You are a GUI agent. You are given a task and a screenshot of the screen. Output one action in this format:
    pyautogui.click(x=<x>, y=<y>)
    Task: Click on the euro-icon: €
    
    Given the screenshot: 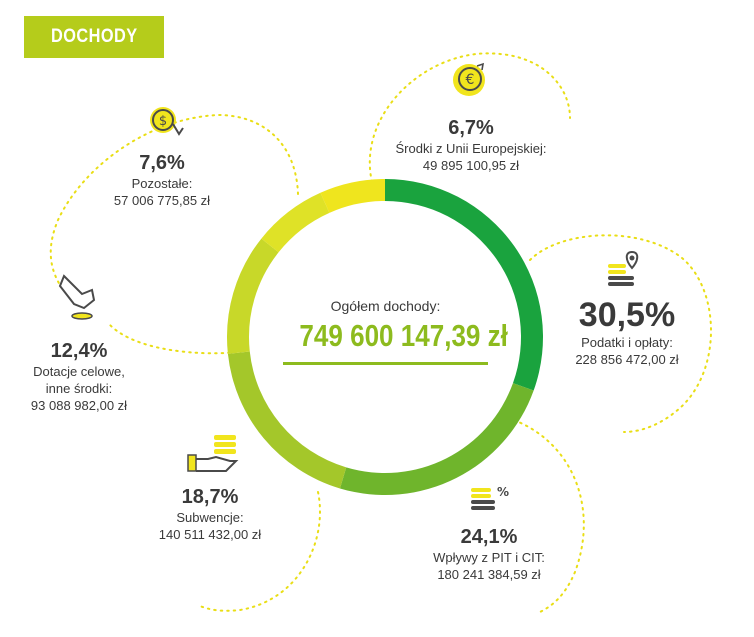 What is the action you would take?
    pyautogui.click(x=469, y=79)
    